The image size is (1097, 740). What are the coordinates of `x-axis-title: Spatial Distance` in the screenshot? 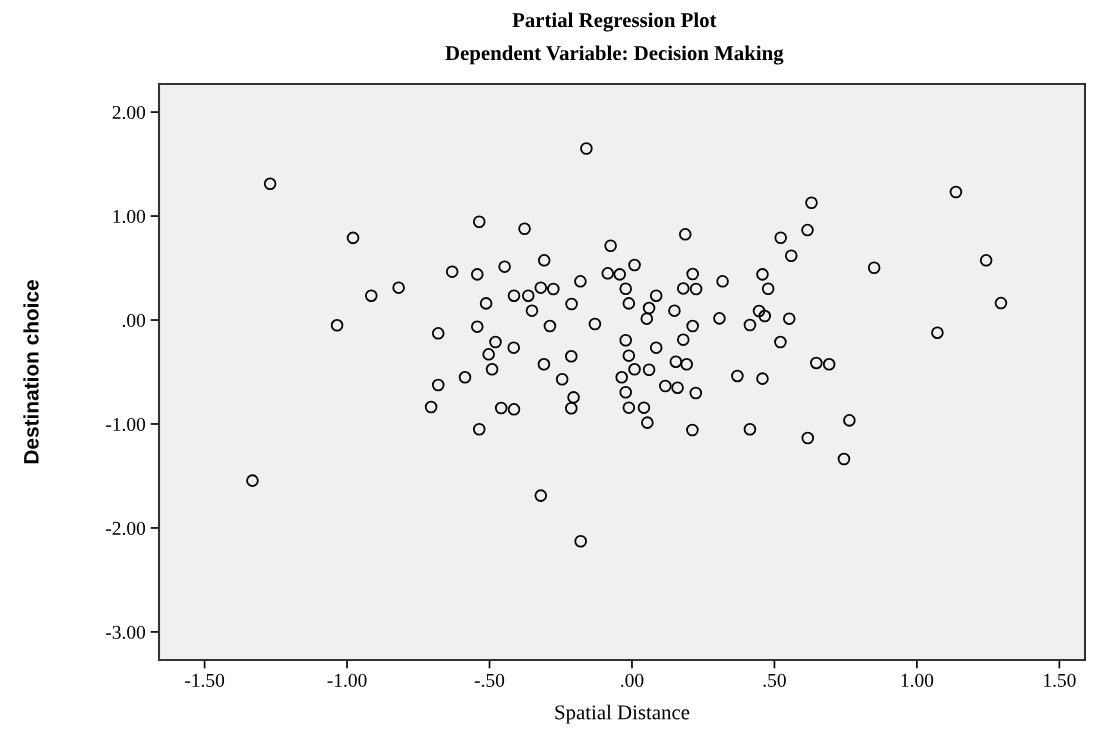 It's located at (622, 714).